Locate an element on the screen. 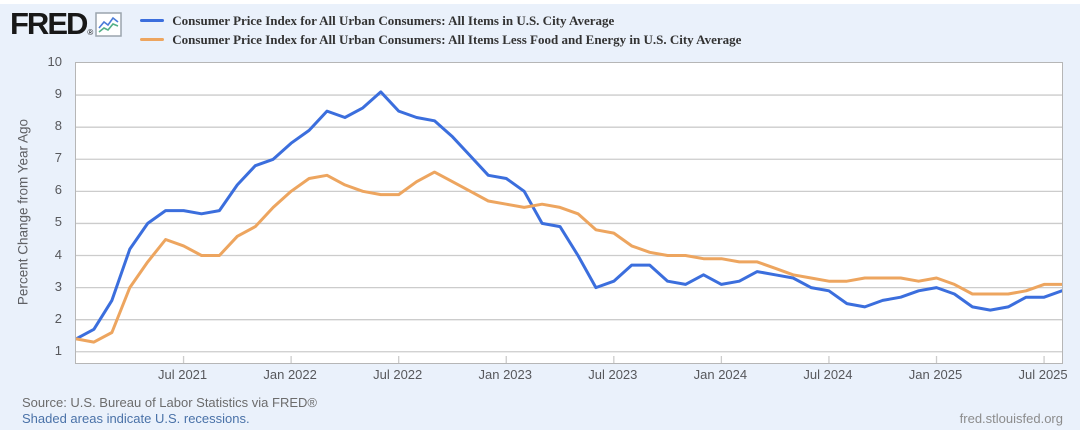 Image resolution: width=1084 pixels, height=435 pixels. site-url: fred.stlouisfed.org is located at coordinates (1011, 418).